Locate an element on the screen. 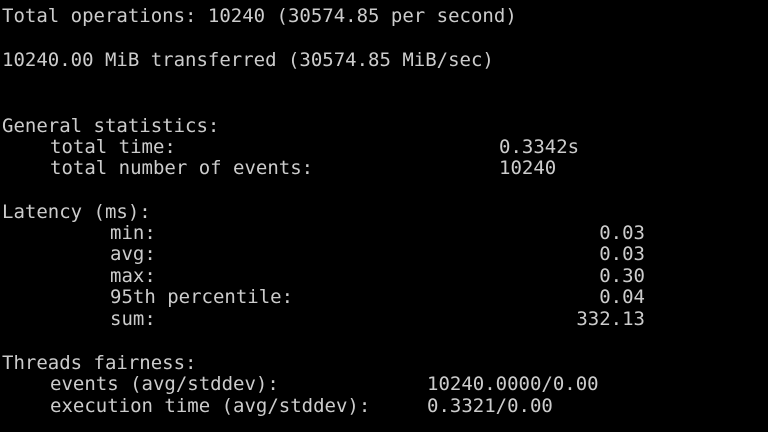  exec-time-avg-stddev-value: 0.3321/0.00 is located at coordinates (490, 406).